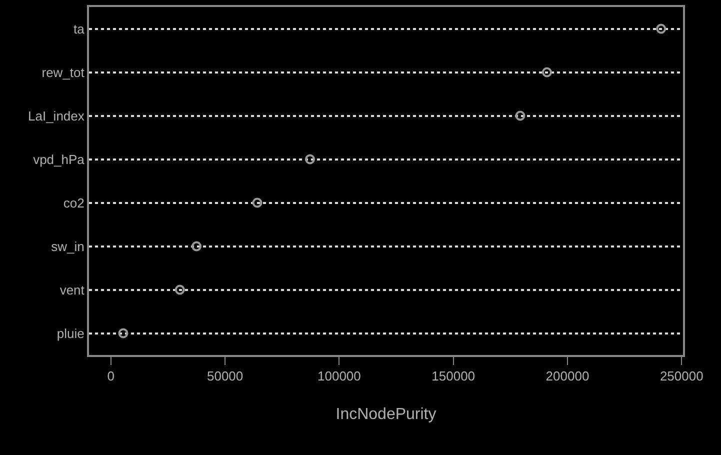  What do you see at coordinates (682, 376) in the screenshot?
I see `x-tick-label: 250000` at bounding box center [682, 376].